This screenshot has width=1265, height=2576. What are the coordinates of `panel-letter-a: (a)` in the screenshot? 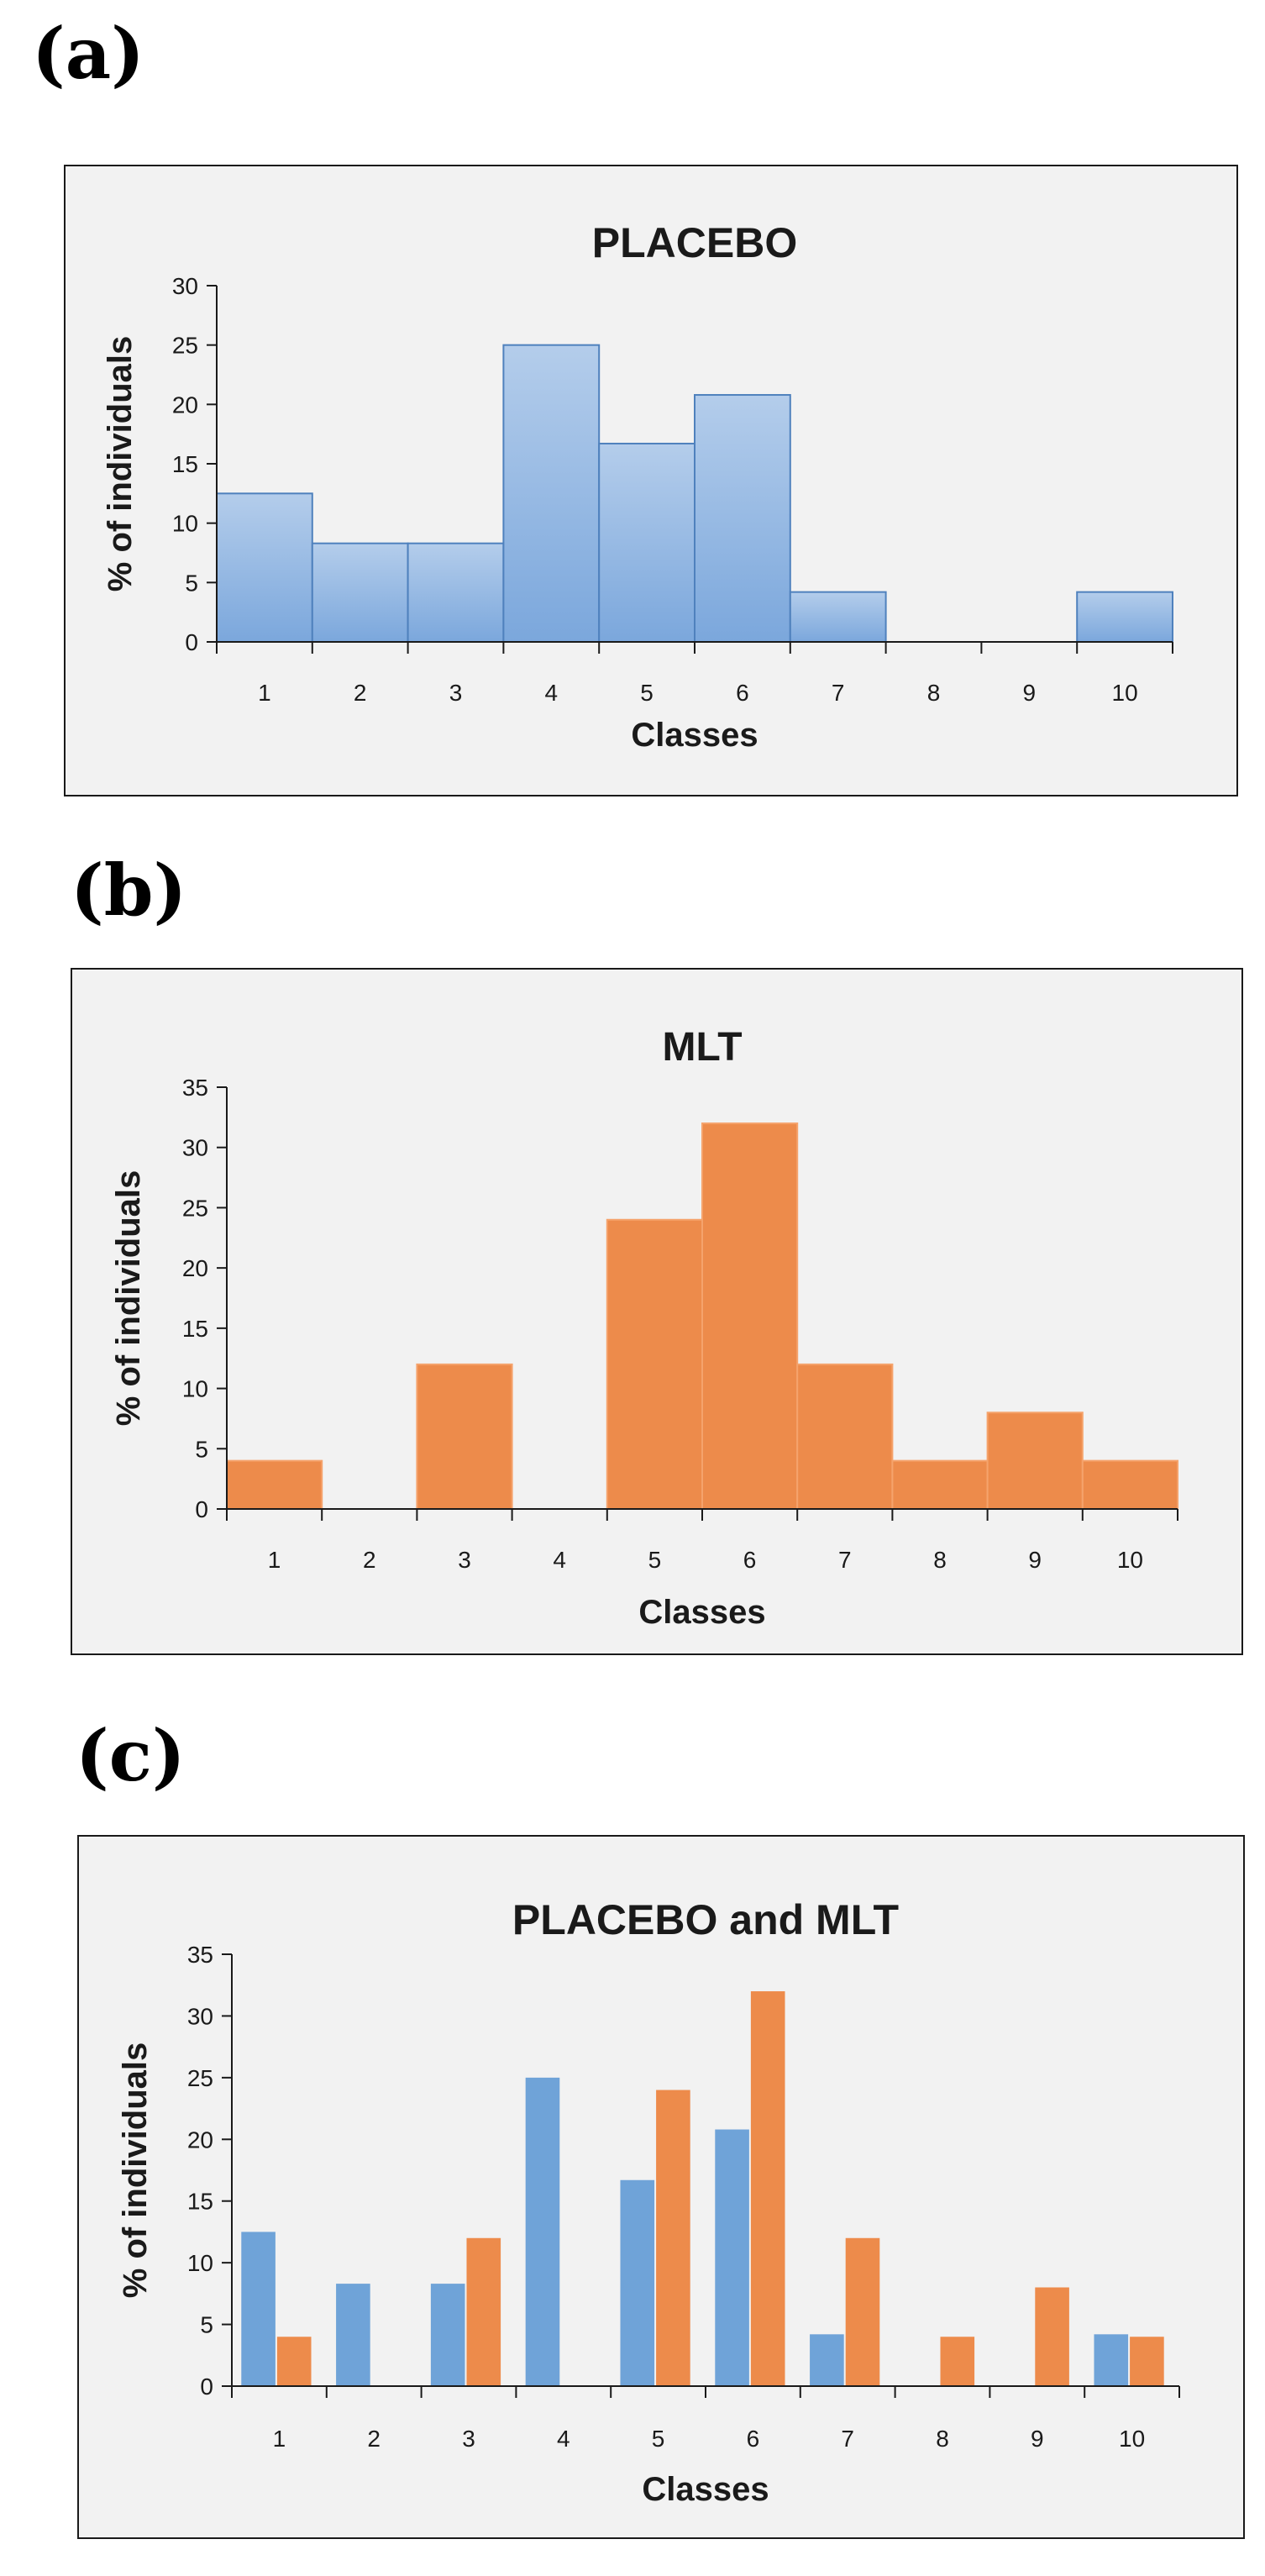 It's located at (88, 53).